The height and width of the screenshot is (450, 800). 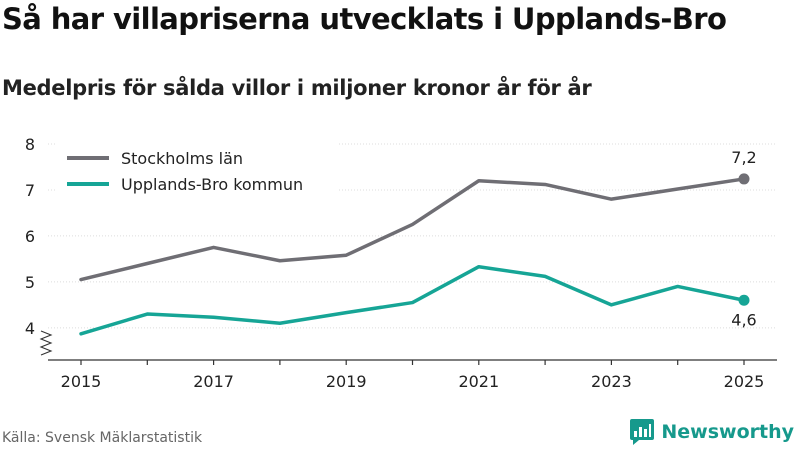 I want to click on series-end-label: 4,6, so click(x=743, y=319).